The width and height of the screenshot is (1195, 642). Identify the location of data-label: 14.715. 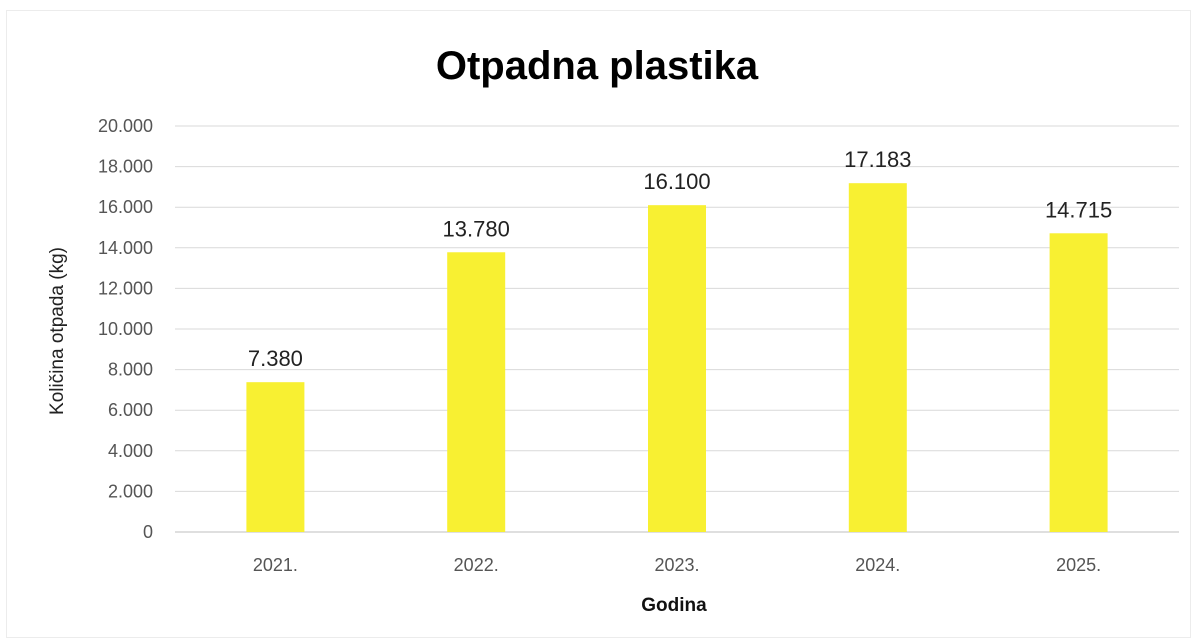
(1078, 209).